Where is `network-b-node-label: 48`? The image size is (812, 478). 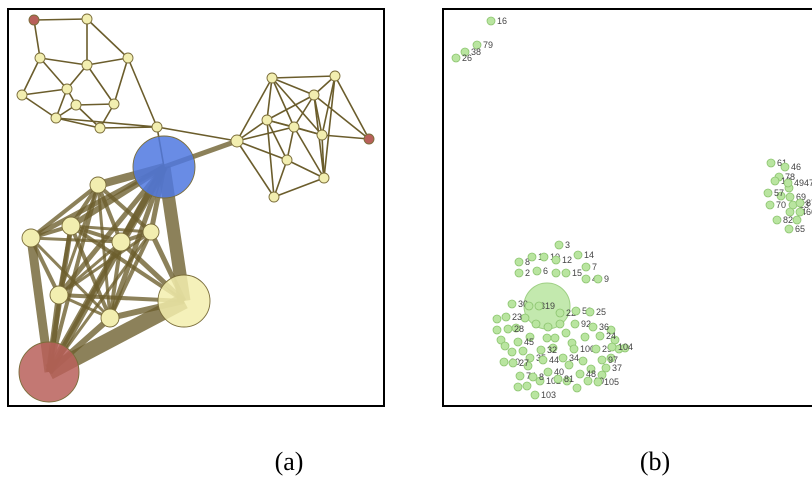
network-b-node-label: 48 is located at coordinates (591, 374).